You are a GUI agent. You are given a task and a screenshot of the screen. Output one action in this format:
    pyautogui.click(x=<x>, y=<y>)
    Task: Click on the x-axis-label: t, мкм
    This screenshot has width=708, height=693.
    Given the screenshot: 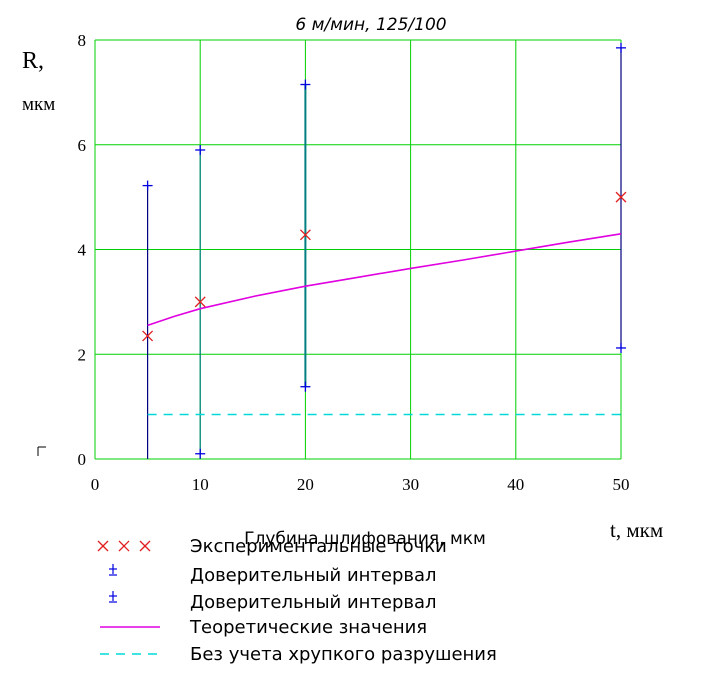 What is the action you would take?
    pyautogui.click(x=636, y=530)
    